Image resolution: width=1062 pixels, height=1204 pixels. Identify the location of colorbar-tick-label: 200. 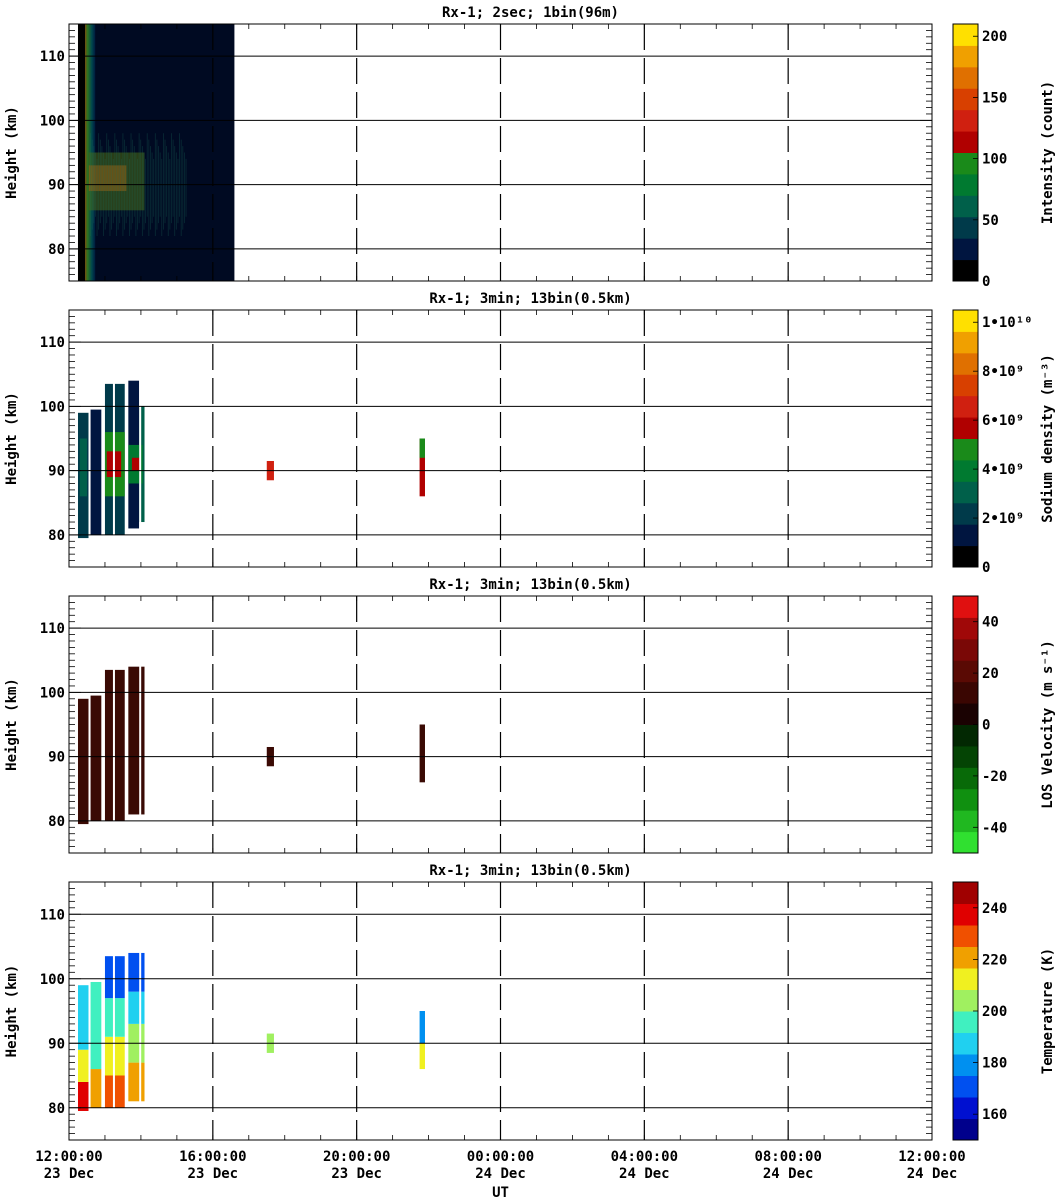
(994, 37).